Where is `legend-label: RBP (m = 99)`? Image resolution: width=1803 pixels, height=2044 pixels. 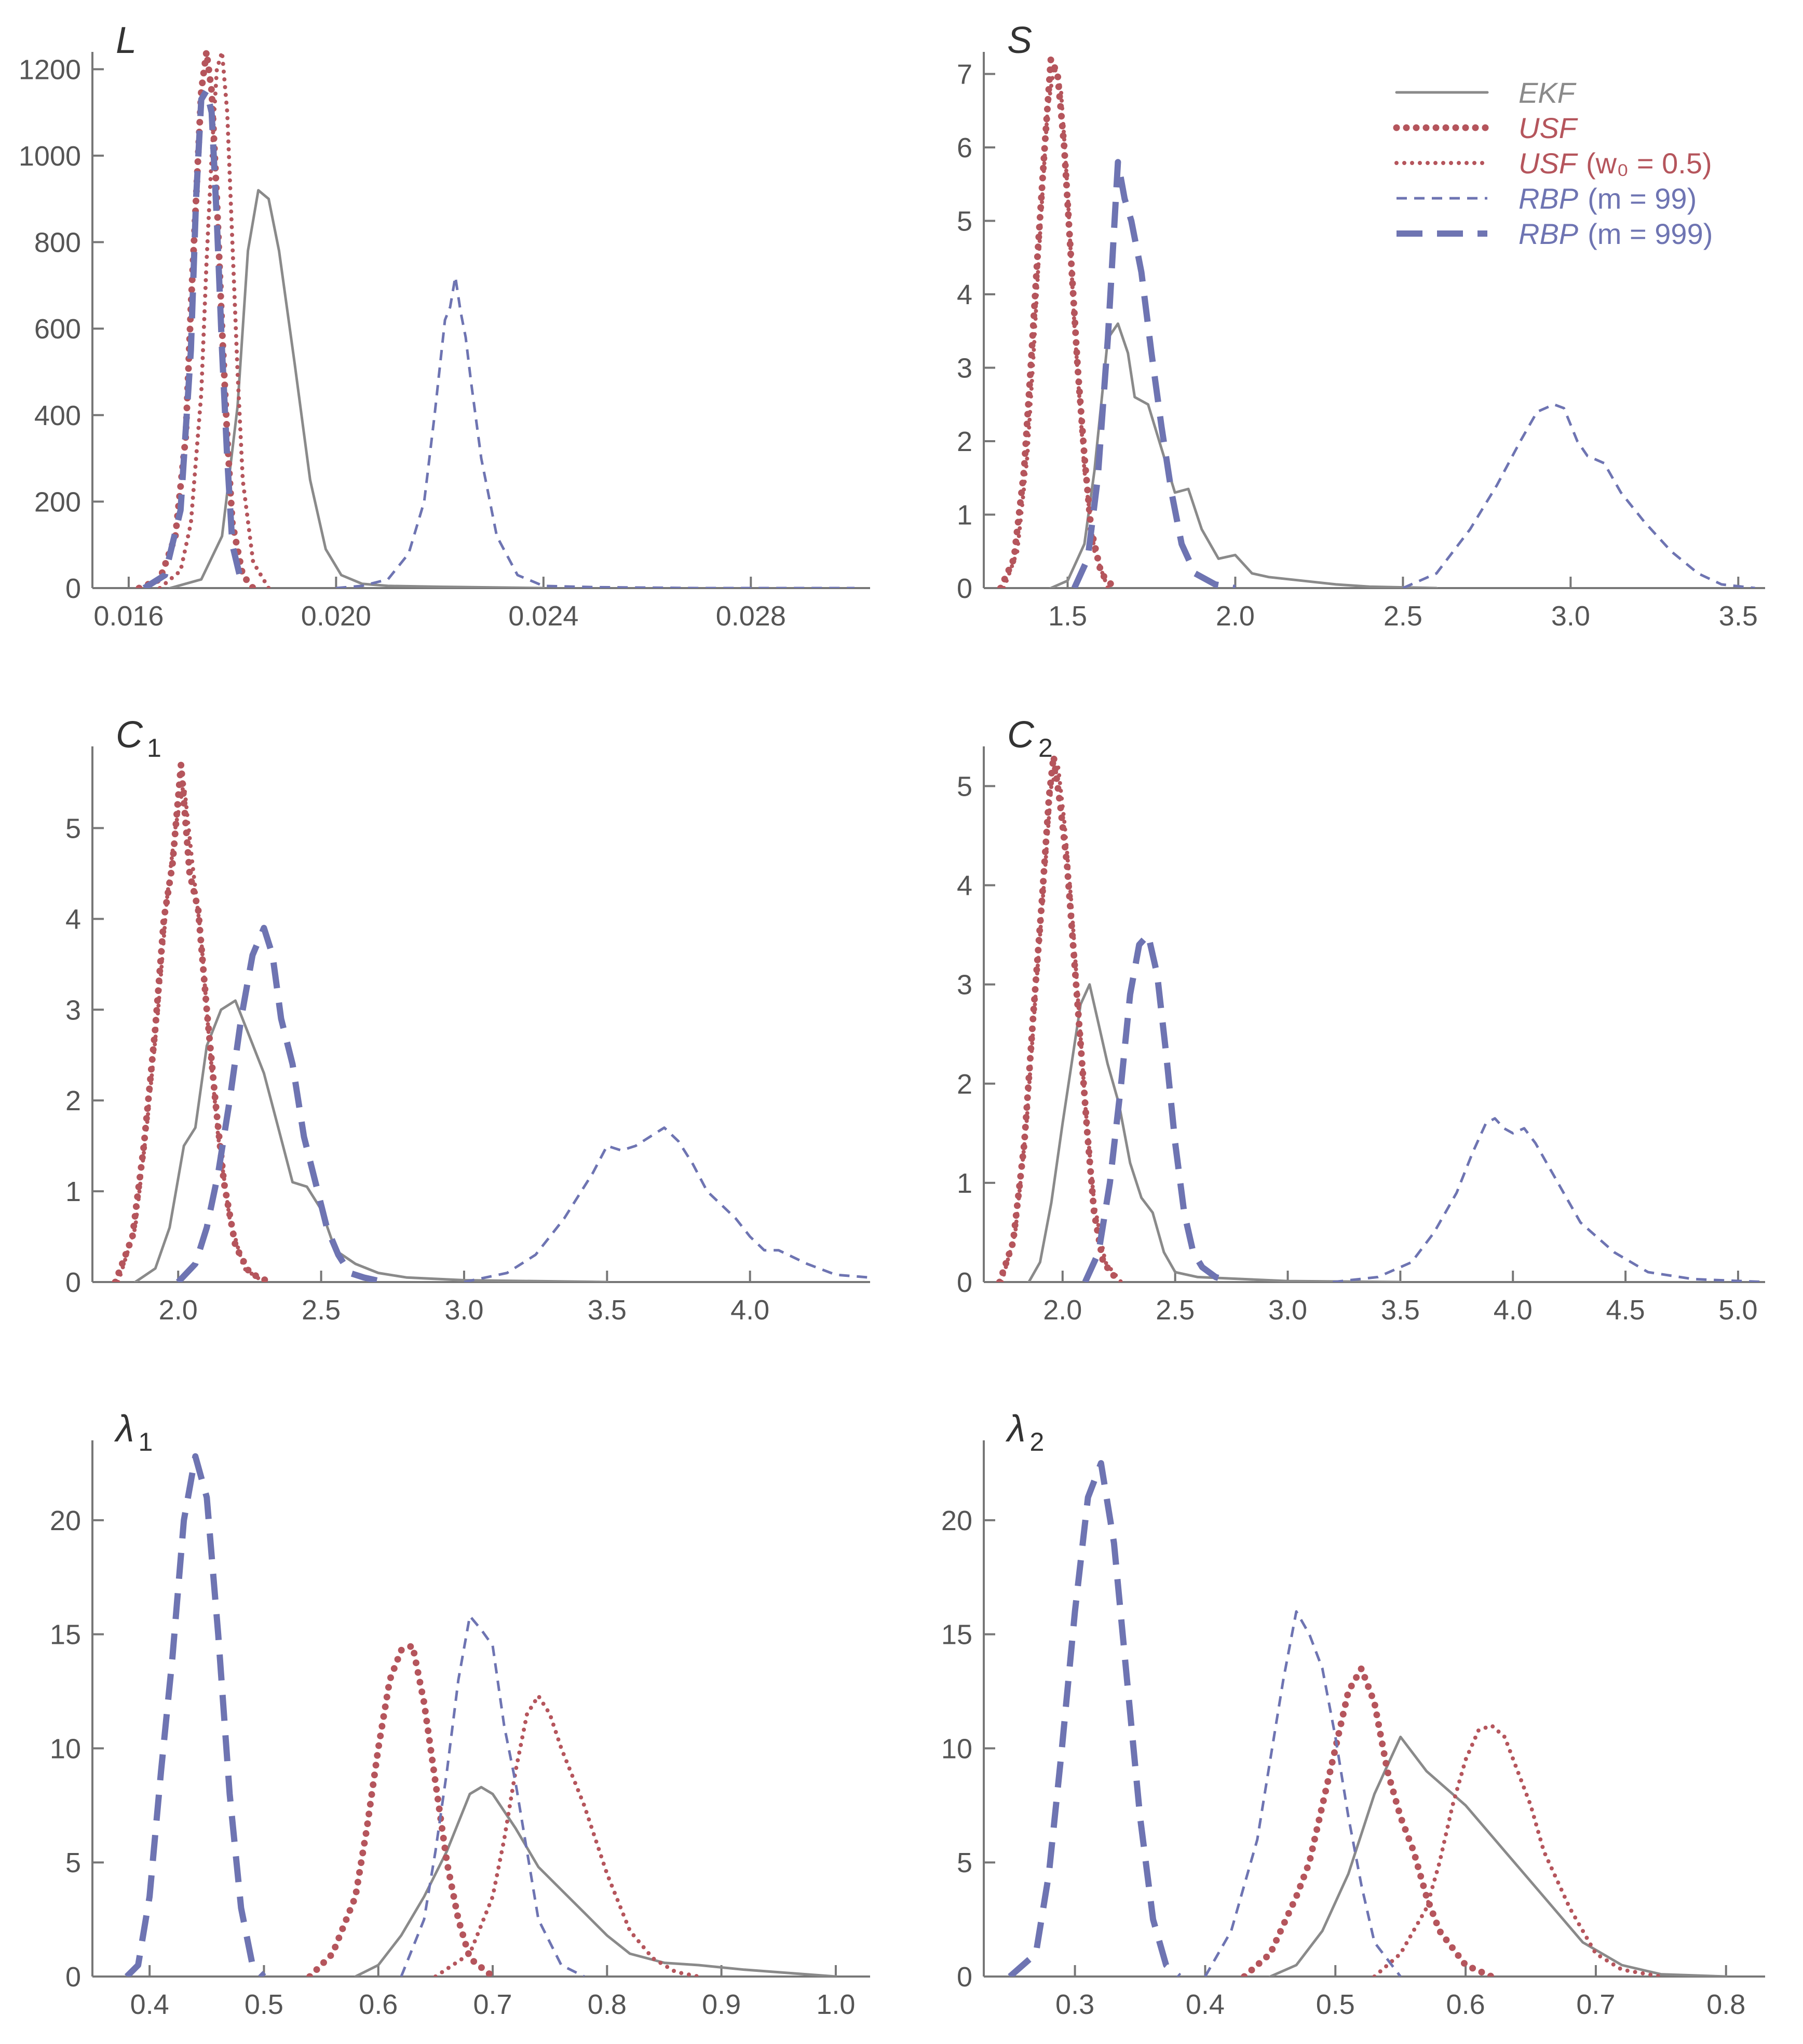
legend-label: RBP (m = 99) is located at coordinates (1608, 198).